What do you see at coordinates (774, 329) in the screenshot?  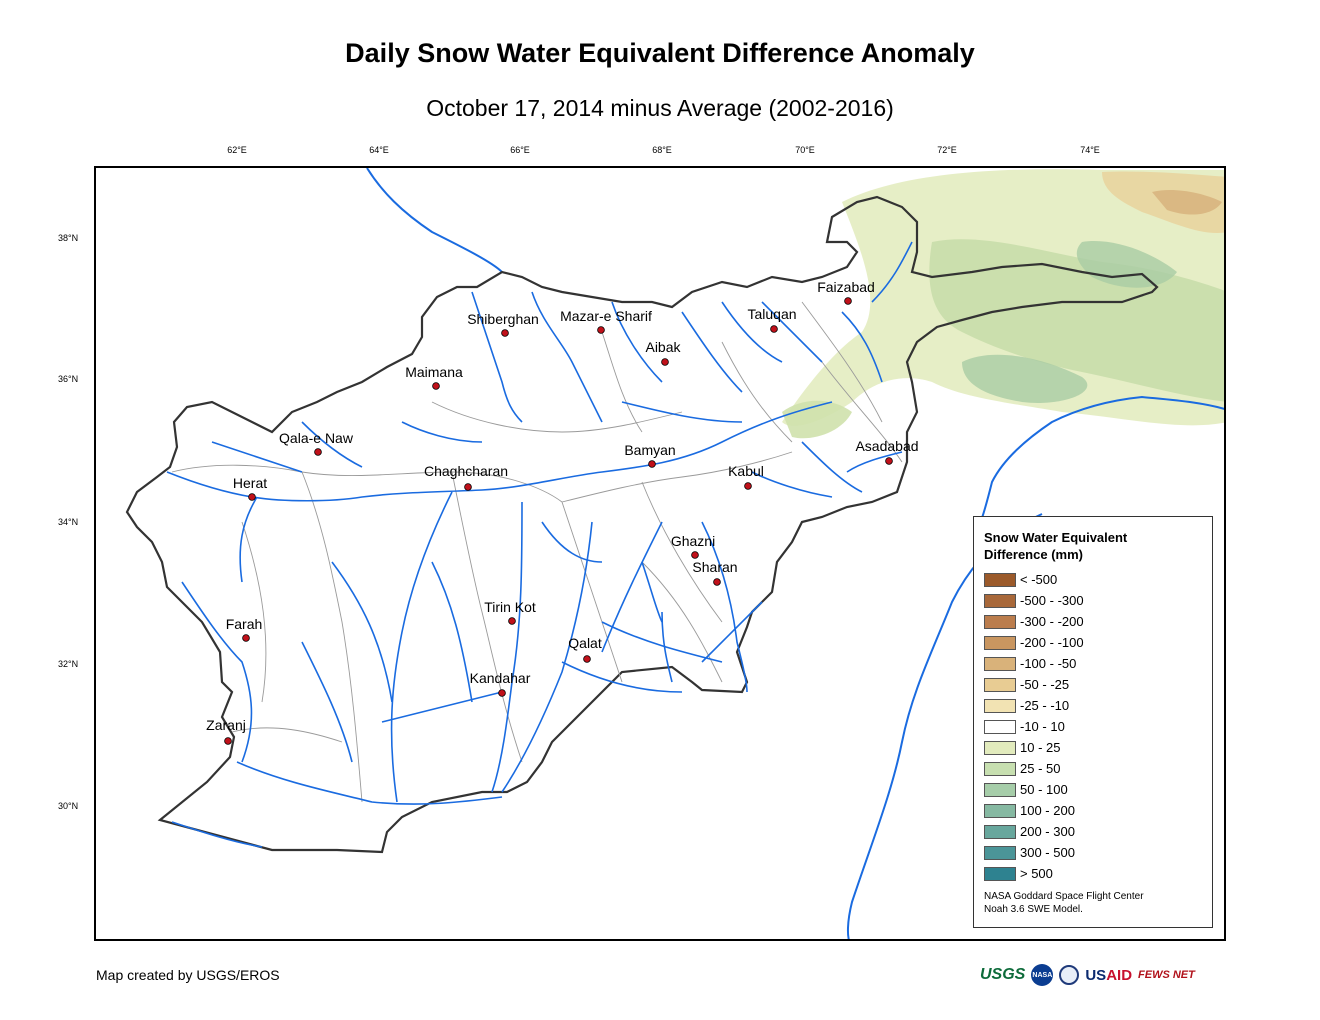 I see `city-dot-taluqan` at bounding box center [774, 329].